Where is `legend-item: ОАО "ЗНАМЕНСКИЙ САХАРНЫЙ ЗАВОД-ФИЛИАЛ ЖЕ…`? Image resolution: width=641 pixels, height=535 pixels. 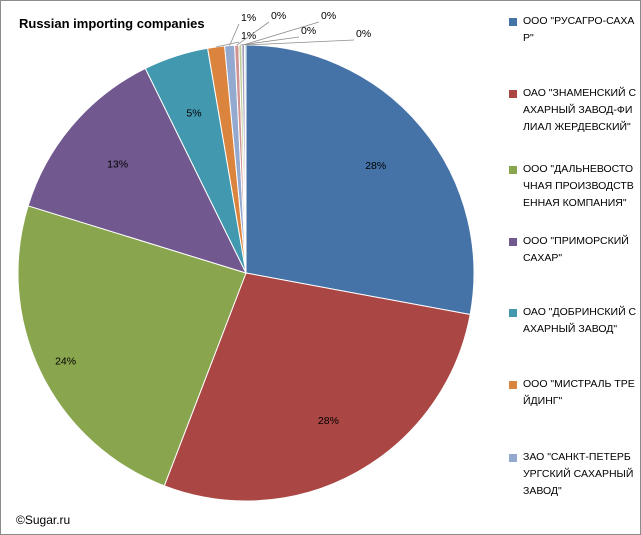
legend-item: ОАО "ЗНАМЕНСКИЙ САХАРНЫЙ ЗАВОД-ФИЛИАЛ ЖЕ… is located at coordinates (573, 110).